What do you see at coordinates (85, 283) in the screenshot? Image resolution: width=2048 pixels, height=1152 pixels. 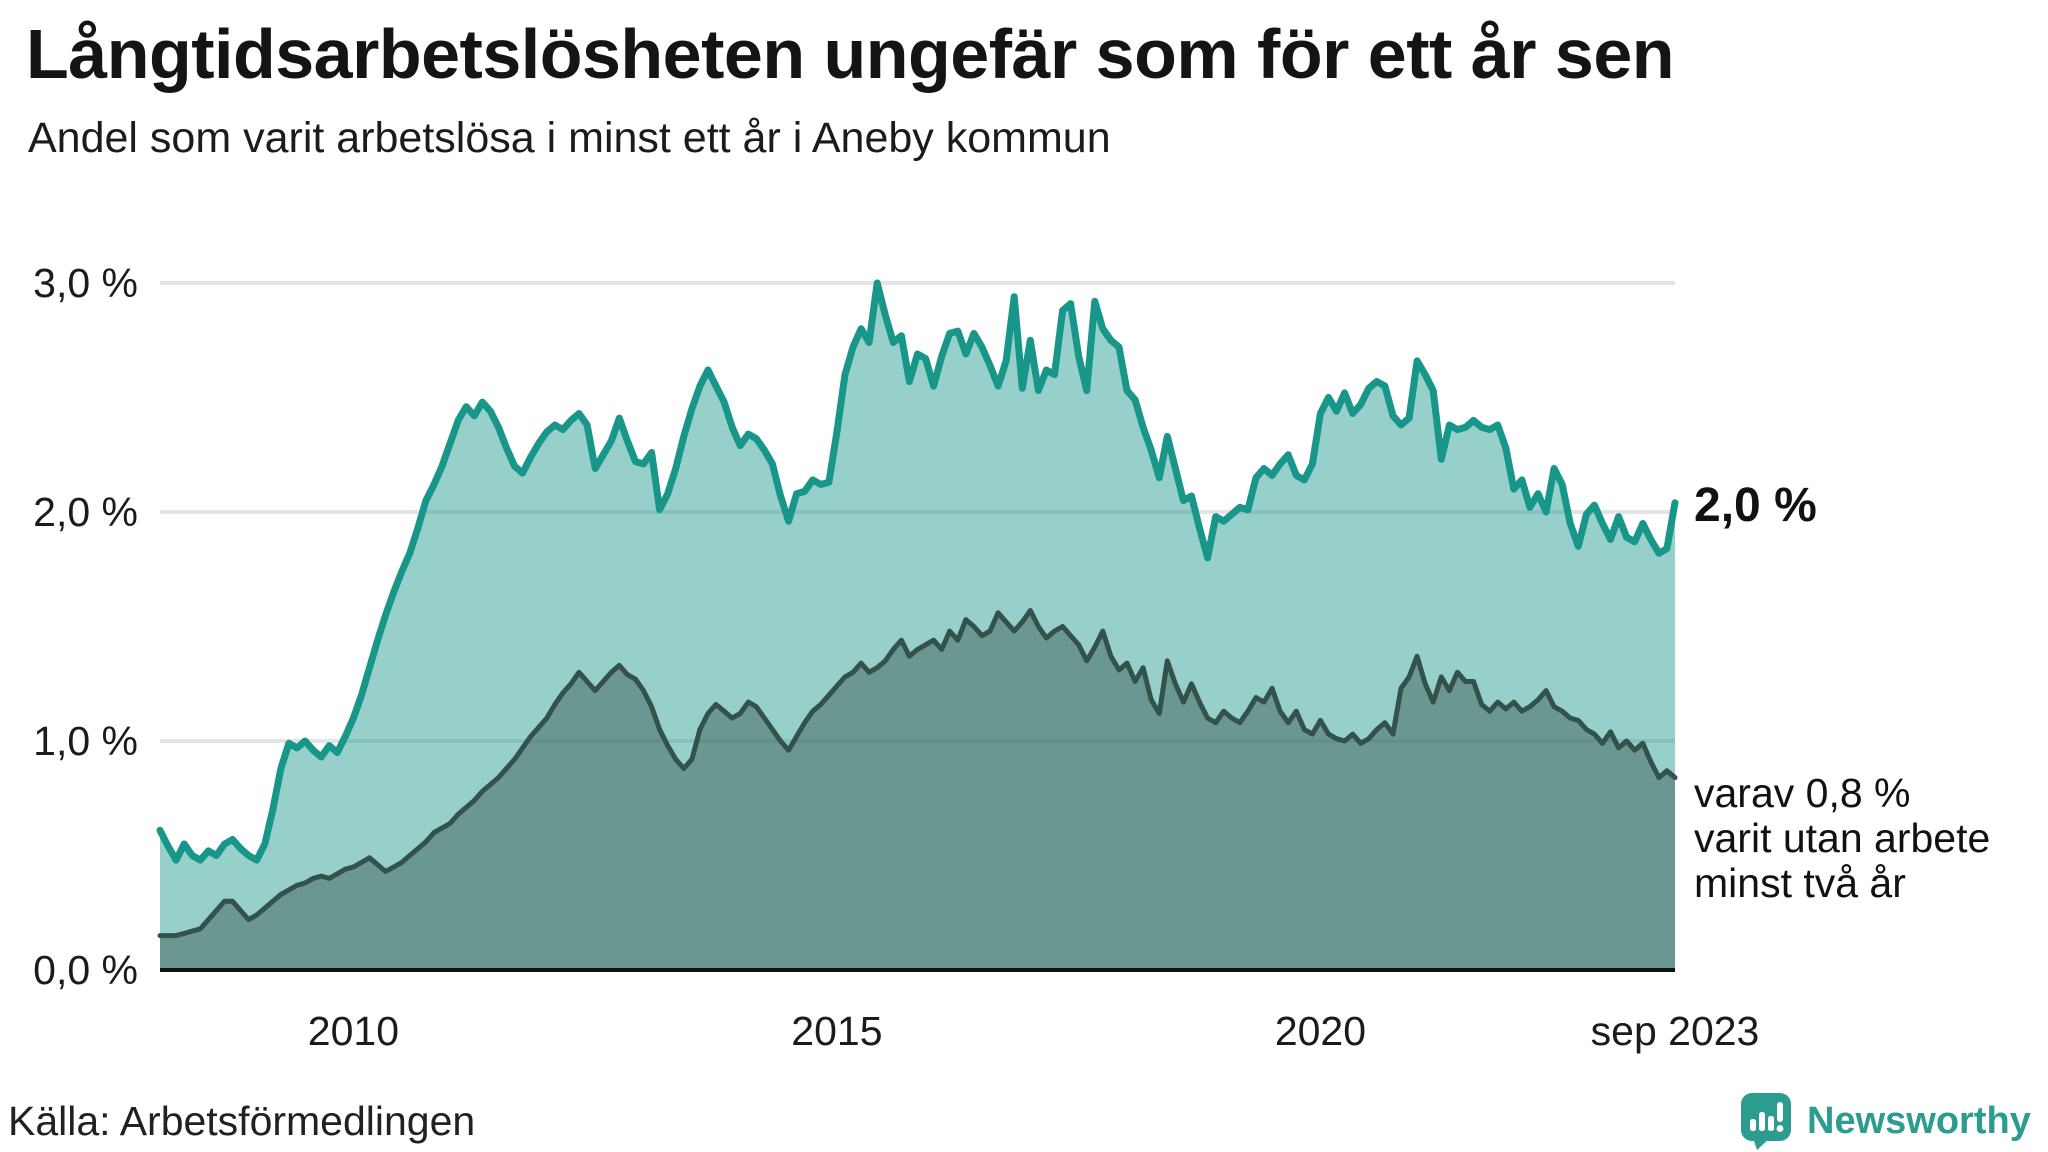 I see `y-axis-label-3: 3,0 %` at bounding box center [85, 283].